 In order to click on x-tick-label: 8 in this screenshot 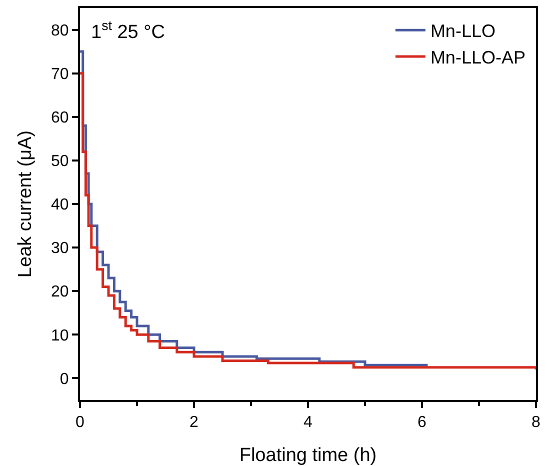, I will do `click(536, 423)`.